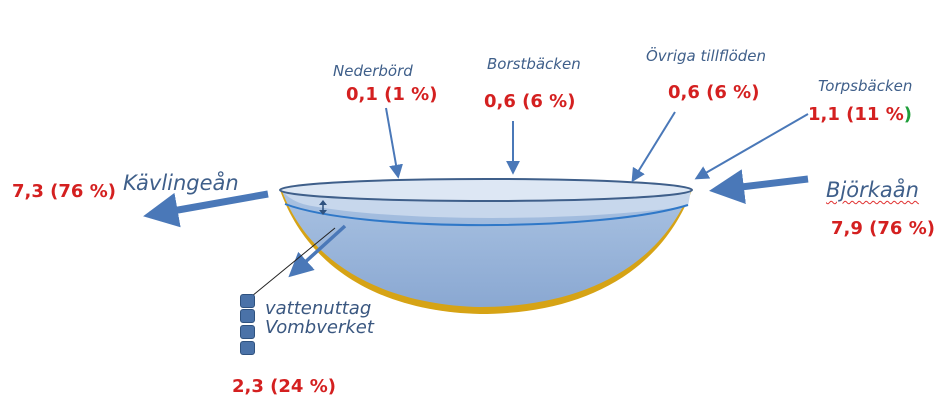 The image size is (941, 416). I want to click on torpsbacken-label: Torpsbäcken, so click(865, 86).